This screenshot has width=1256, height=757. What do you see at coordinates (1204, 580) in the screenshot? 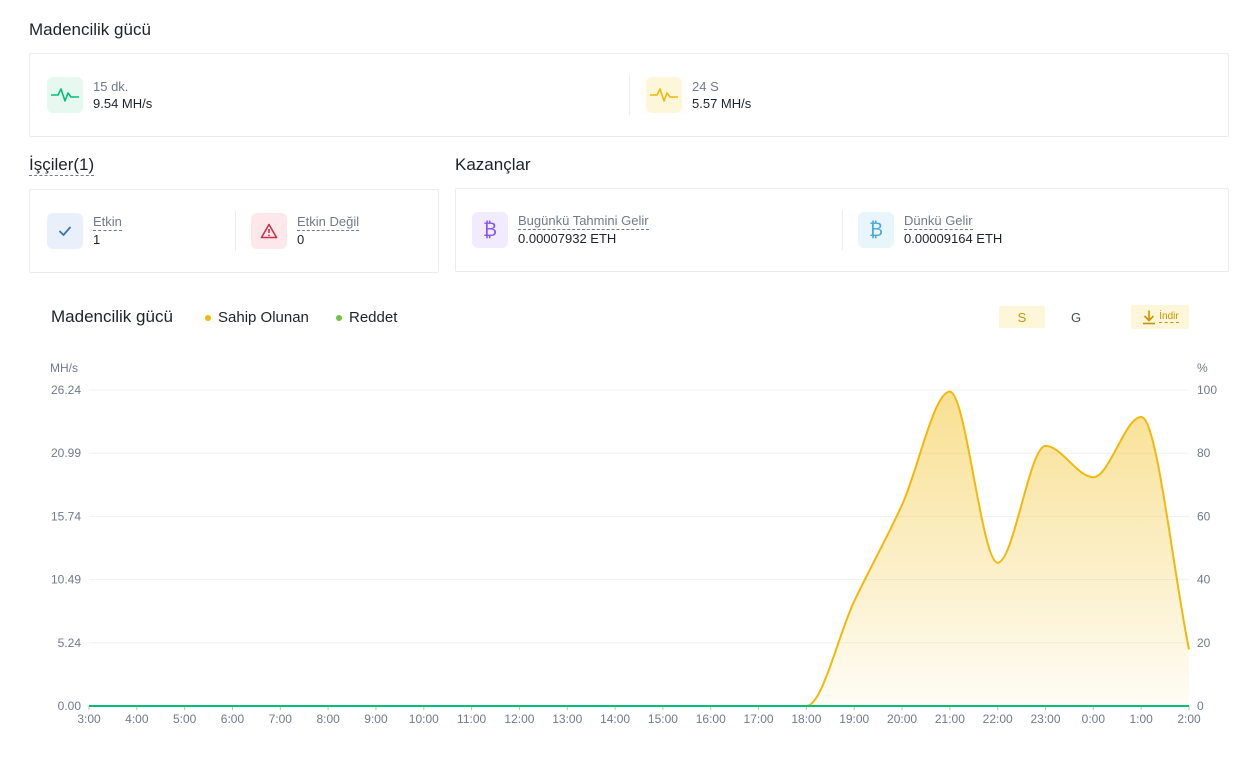
I see `y-right-tick-label: 40` at bounding box center [1204, 580].